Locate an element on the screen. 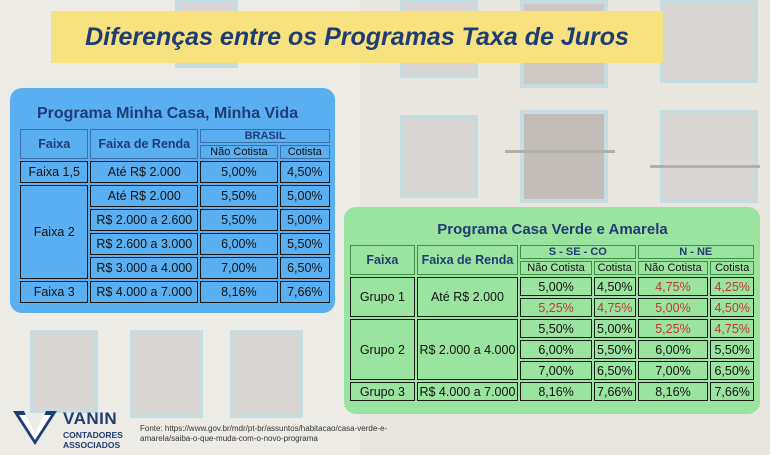 The height and width of the screenshot is (455, 770). rate-cell: 4,25% is located at coordinates (732, 286).